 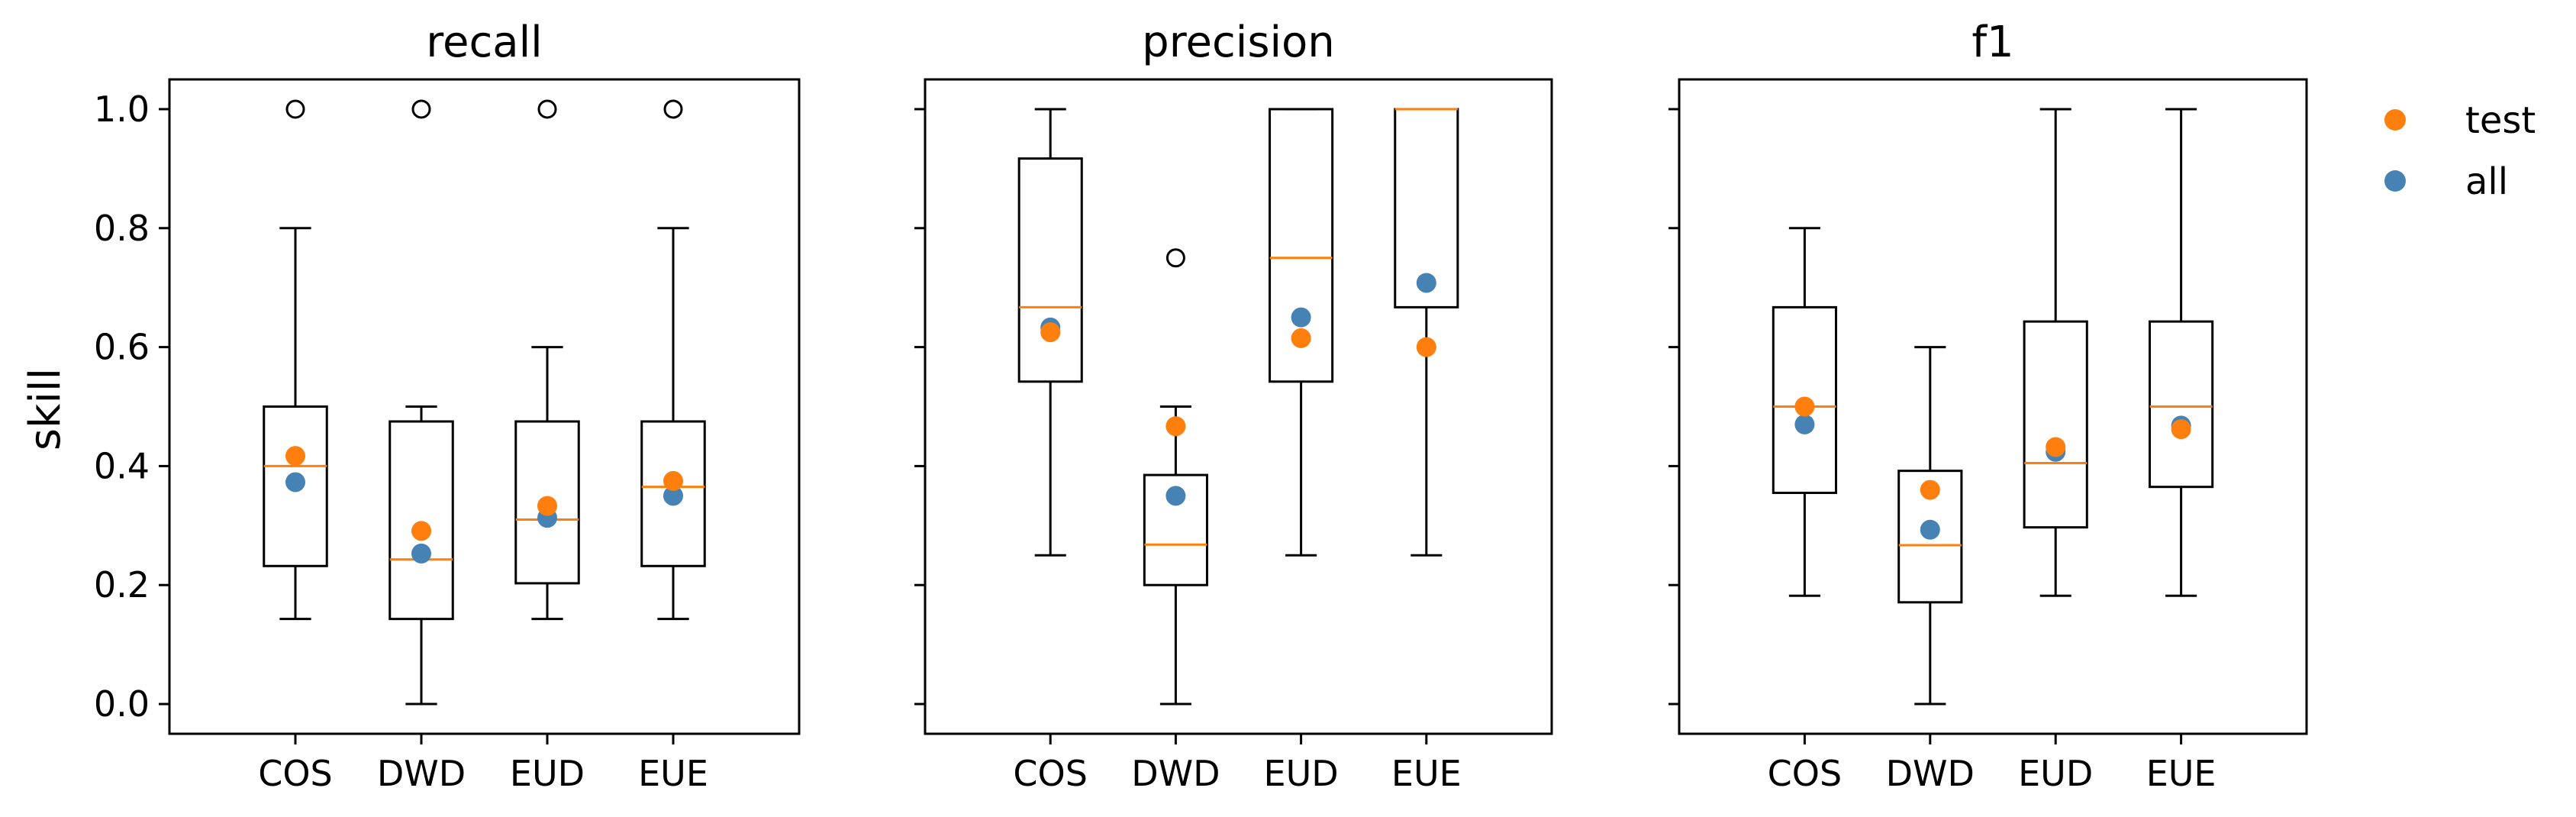 What do you see at coordinates (1238, 43) in the screenshot?
I see `panel-title: precision` at bounding box center [1238, 43].